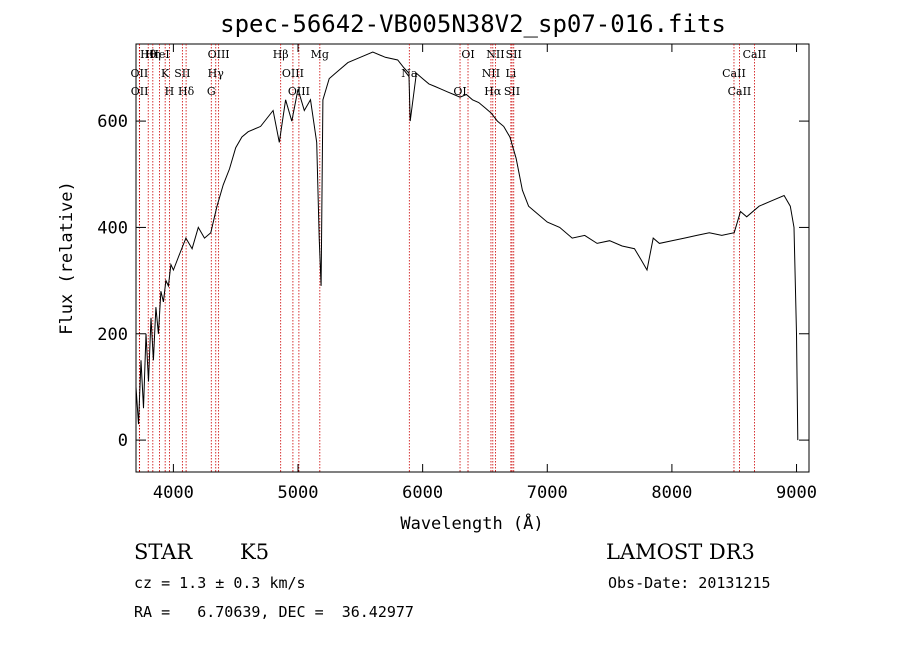 This screenshot has height=649, width=900. Describe the element at coordinates (255, 552) in the screenshot. I see `object-subclass: K5` at that location.